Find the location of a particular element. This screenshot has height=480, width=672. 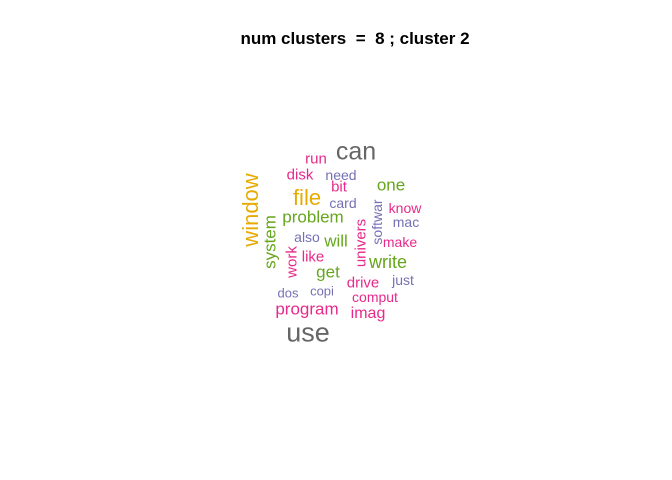

word-comput: comput is located at coordinates (375, 297).